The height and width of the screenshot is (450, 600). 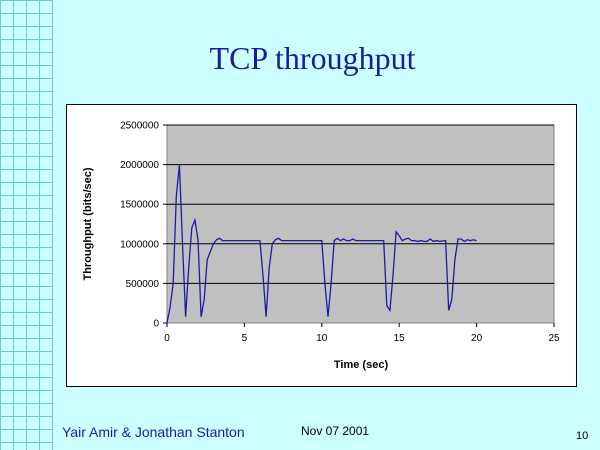 What do you see at coordinates (322, 338) in the screenshot?
I see `x-tick-label: 10` at bounding box center [322, 338].